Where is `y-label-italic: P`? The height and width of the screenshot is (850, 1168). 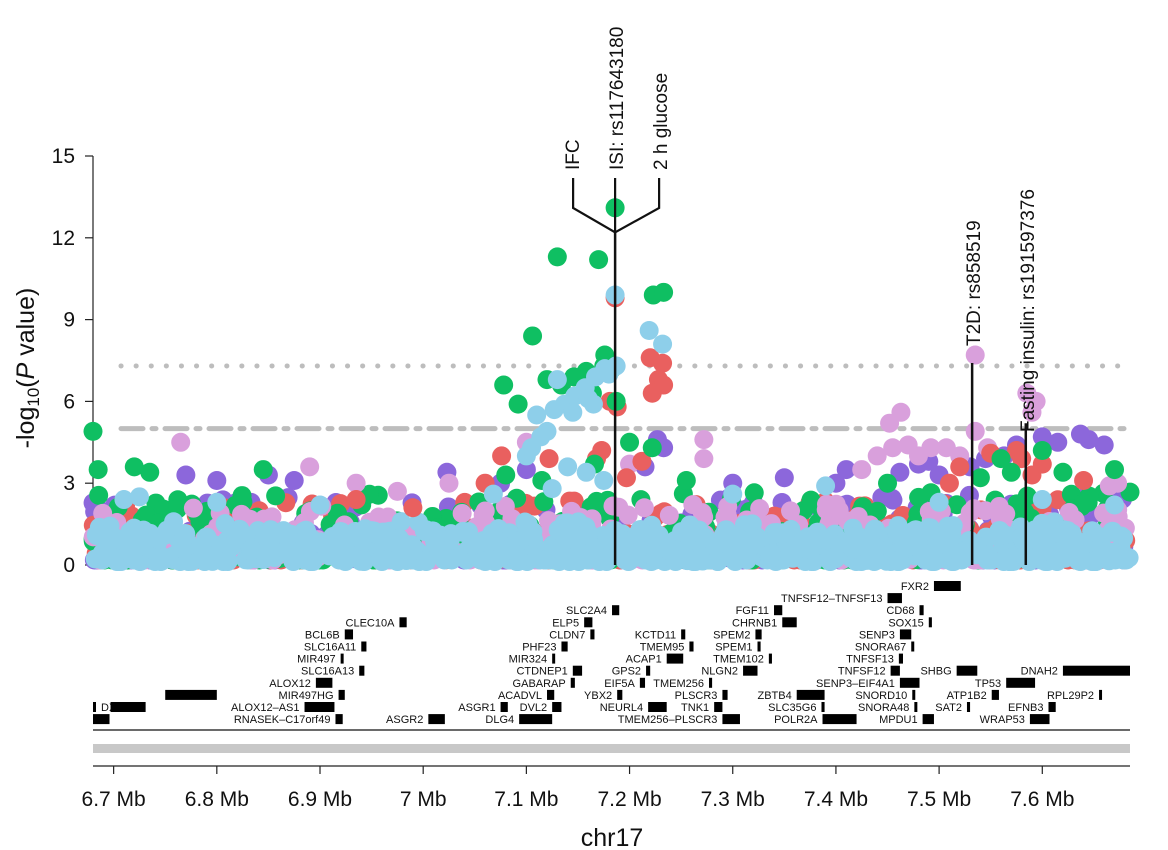
y-label-italic: P is located at coordinates (26, 370).